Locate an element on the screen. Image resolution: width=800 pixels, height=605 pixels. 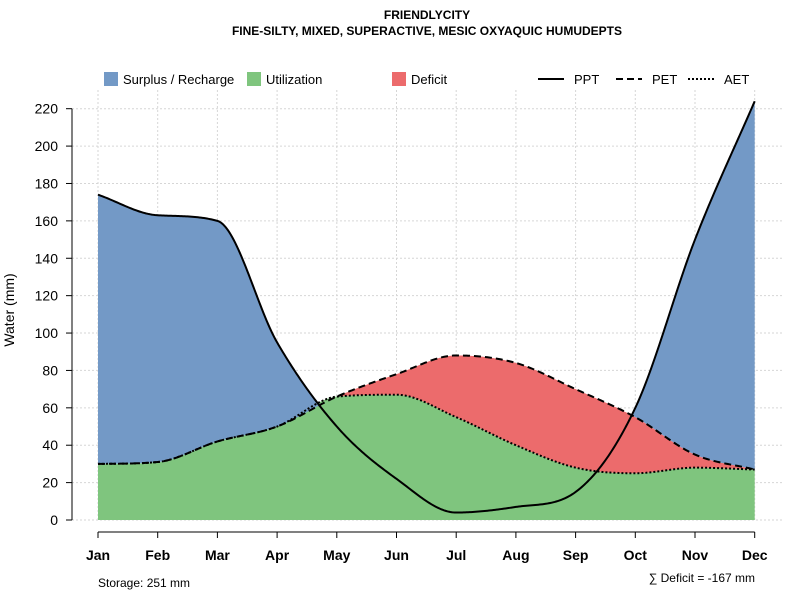
deficit-annotation: ∑ Deficit = -167 mm is located at coordinates (702, 578).